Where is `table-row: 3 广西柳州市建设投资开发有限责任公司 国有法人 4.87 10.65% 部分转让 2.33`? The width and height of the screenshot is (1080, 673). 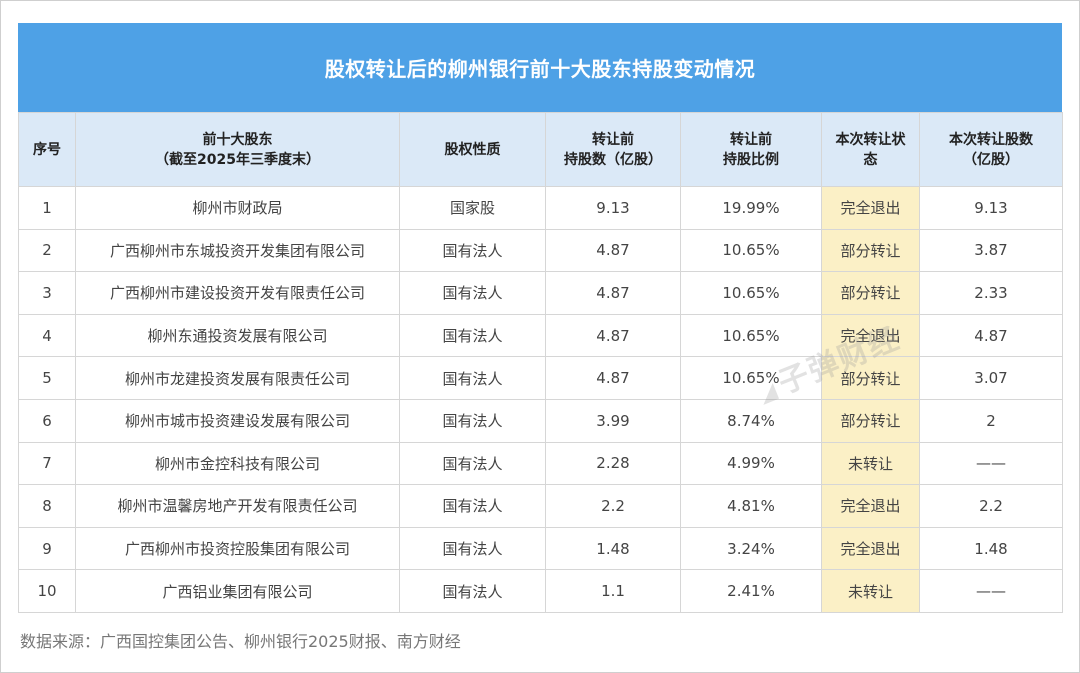 table-row: 3 广西柳州市建设投资开发有限责任公司 国有法人 4.87 10.65% 部分转让 2.33 is located at coordinates (540, 293).